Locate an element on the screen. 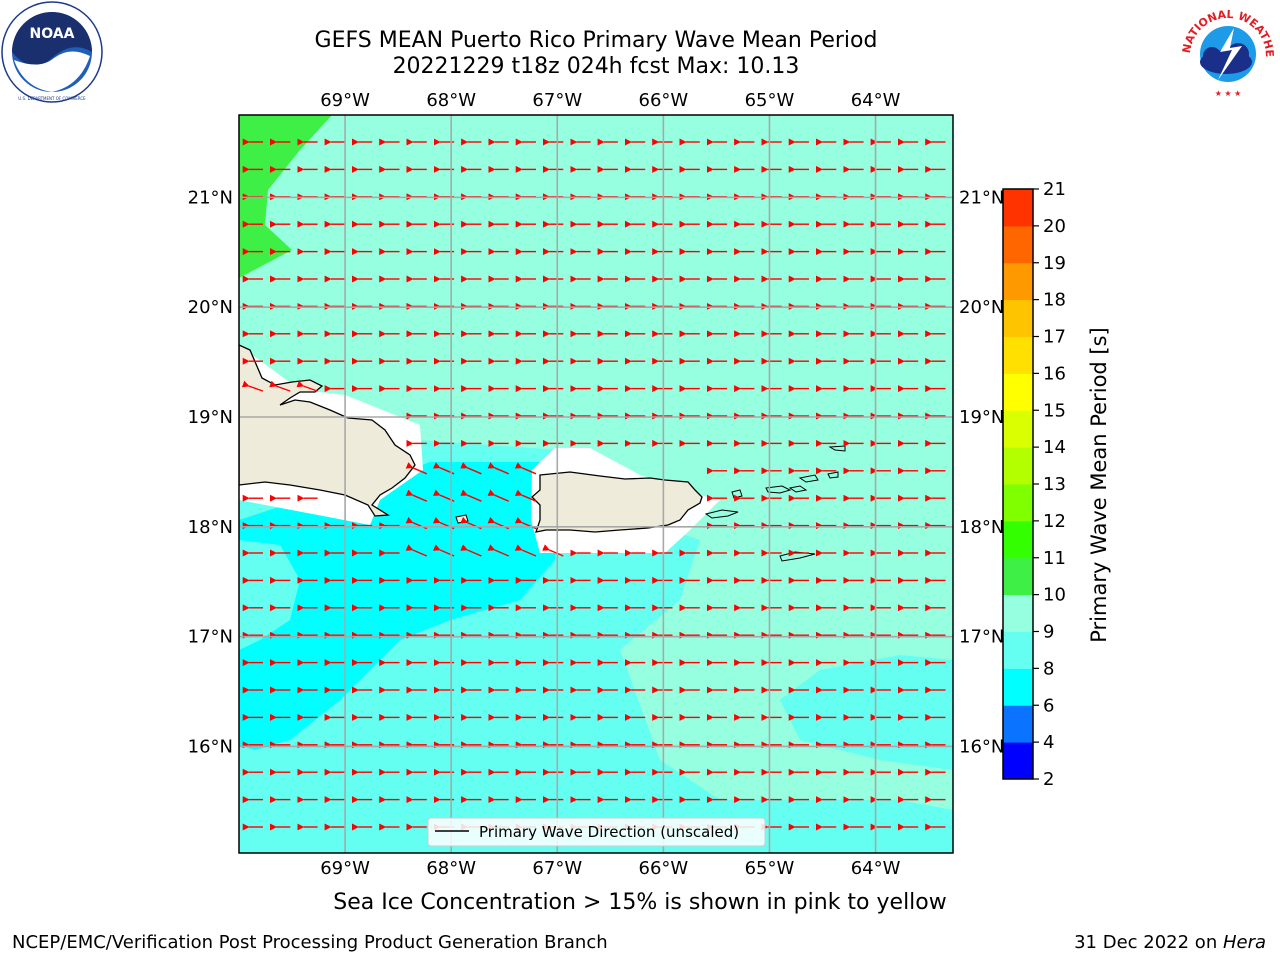 This screenshot has width=1280, height=960. lon-tick-label-top: 67°W is located at coordinates (557, 100).